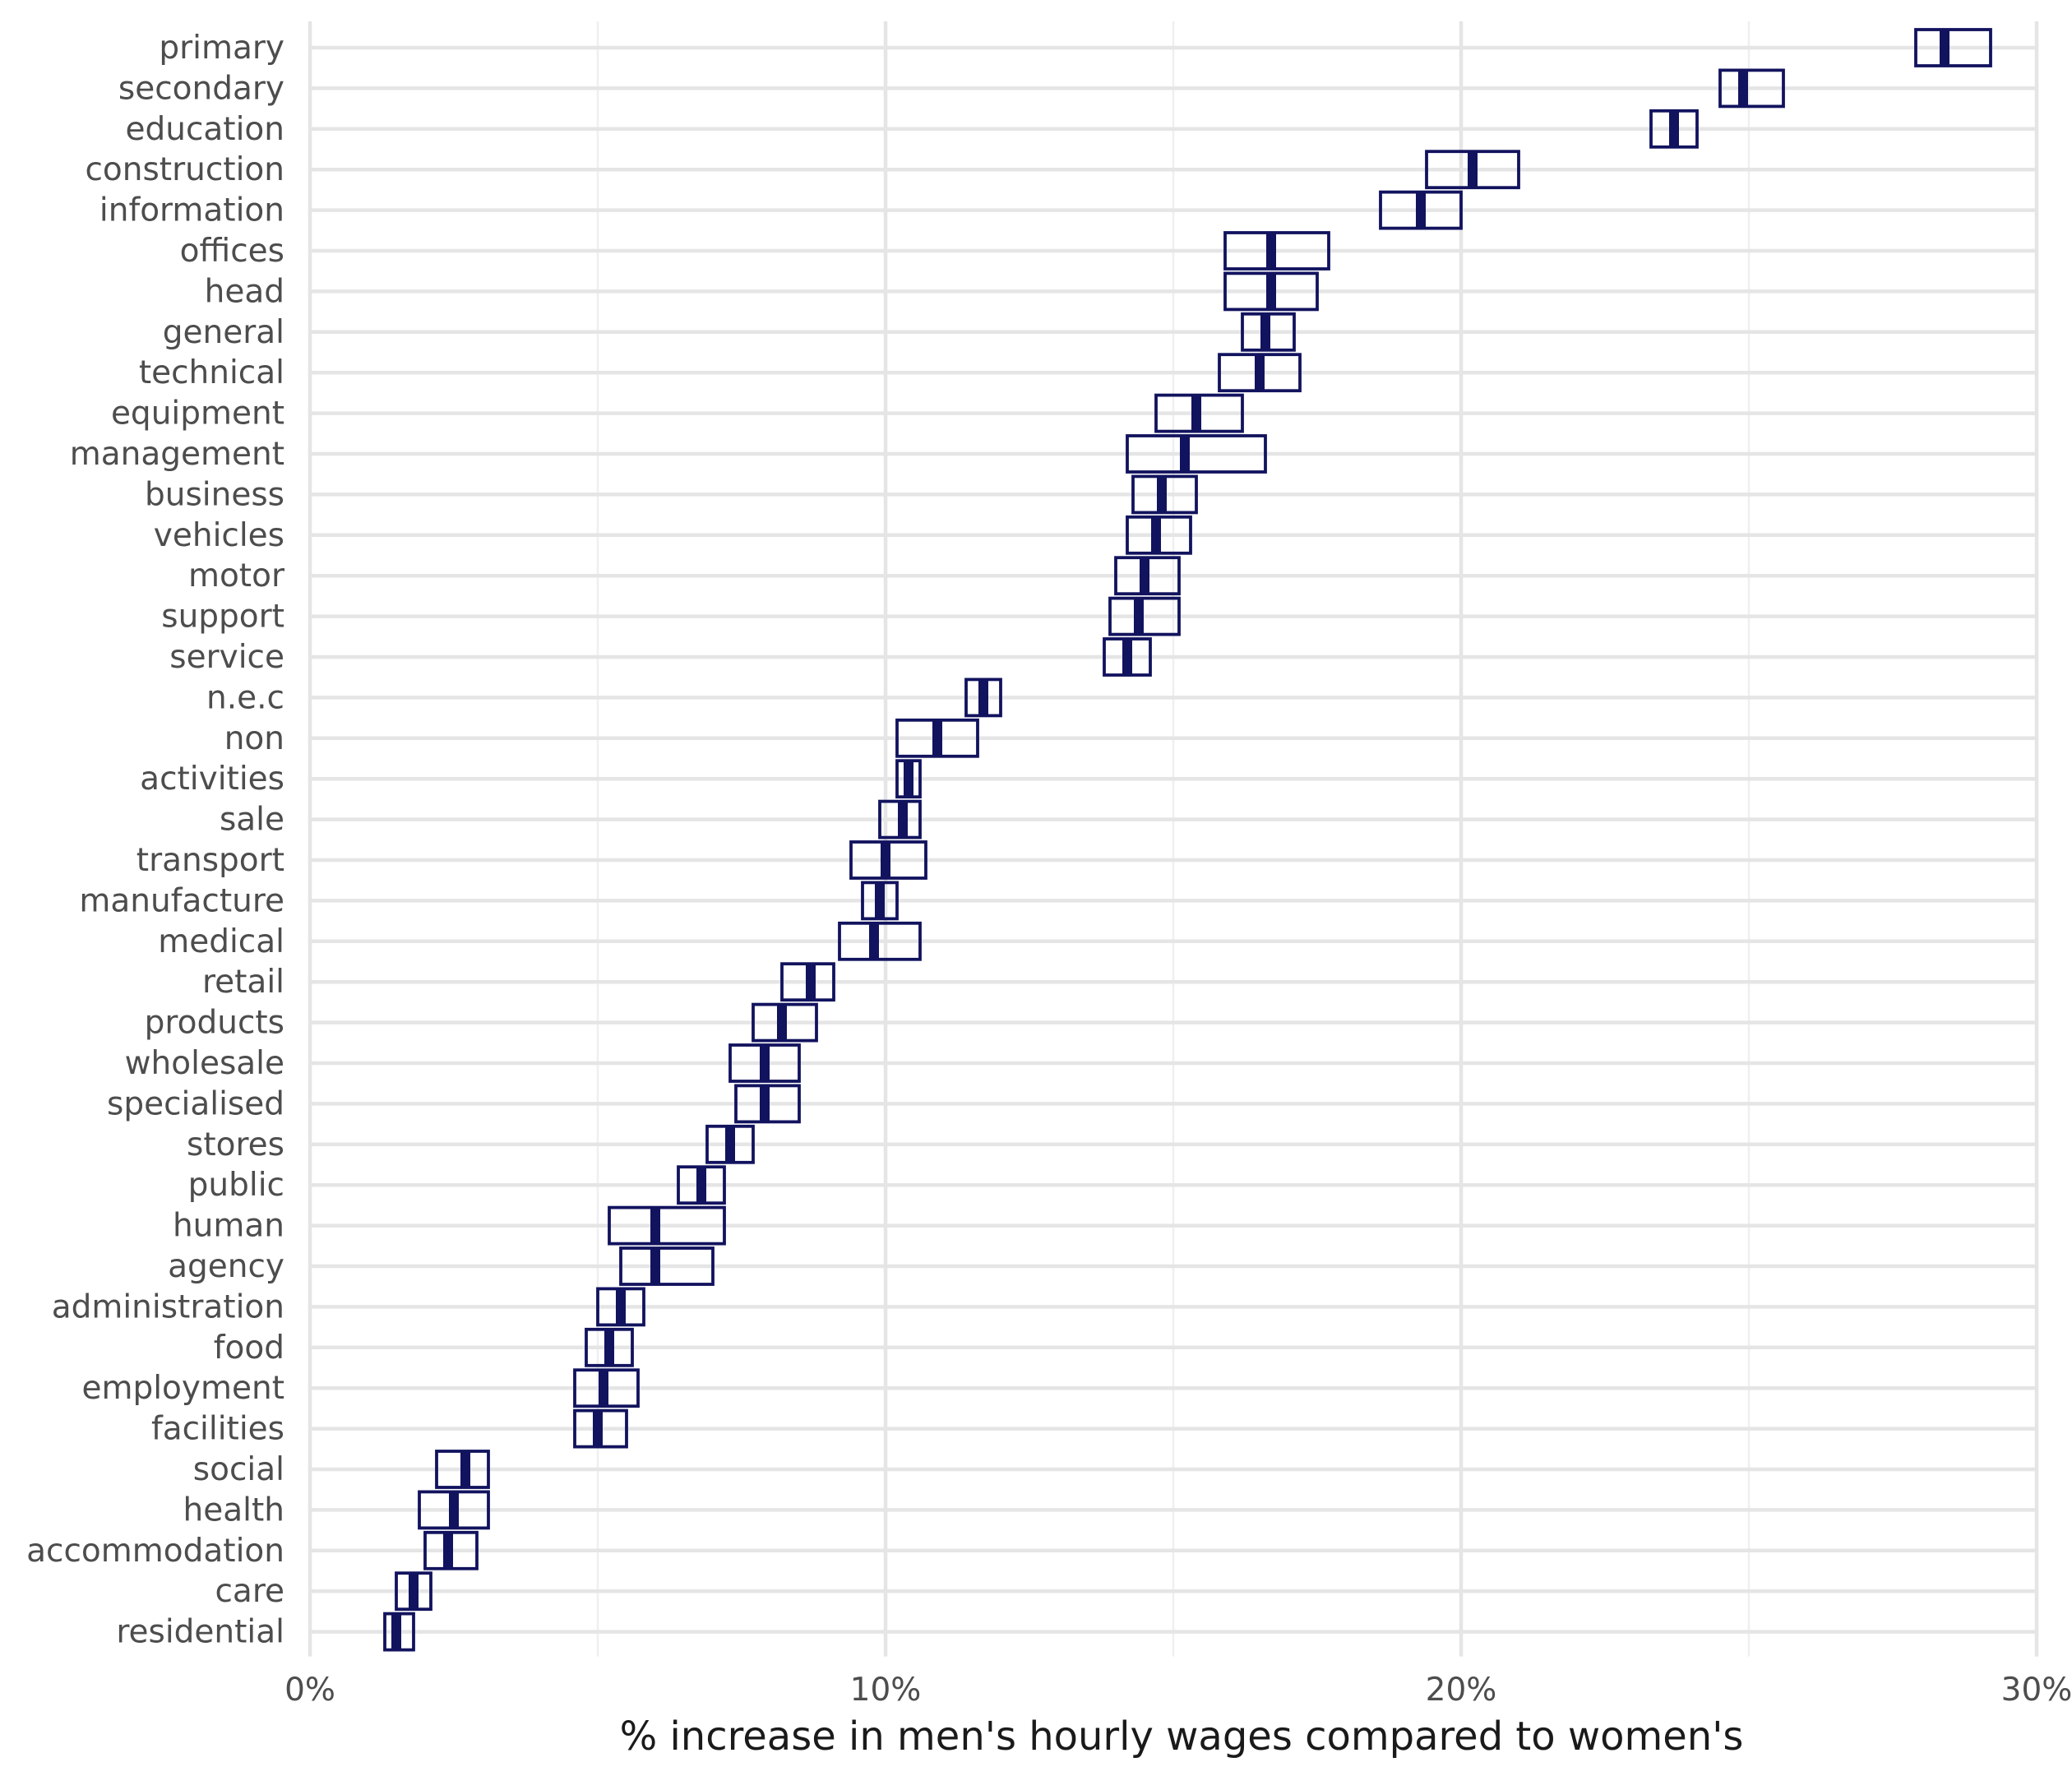 The image size is (2072, 1776). What do you see at coordinates (252, 820) in the screenshot?
I see `category-label: sale` at bounding box center [252, 820].